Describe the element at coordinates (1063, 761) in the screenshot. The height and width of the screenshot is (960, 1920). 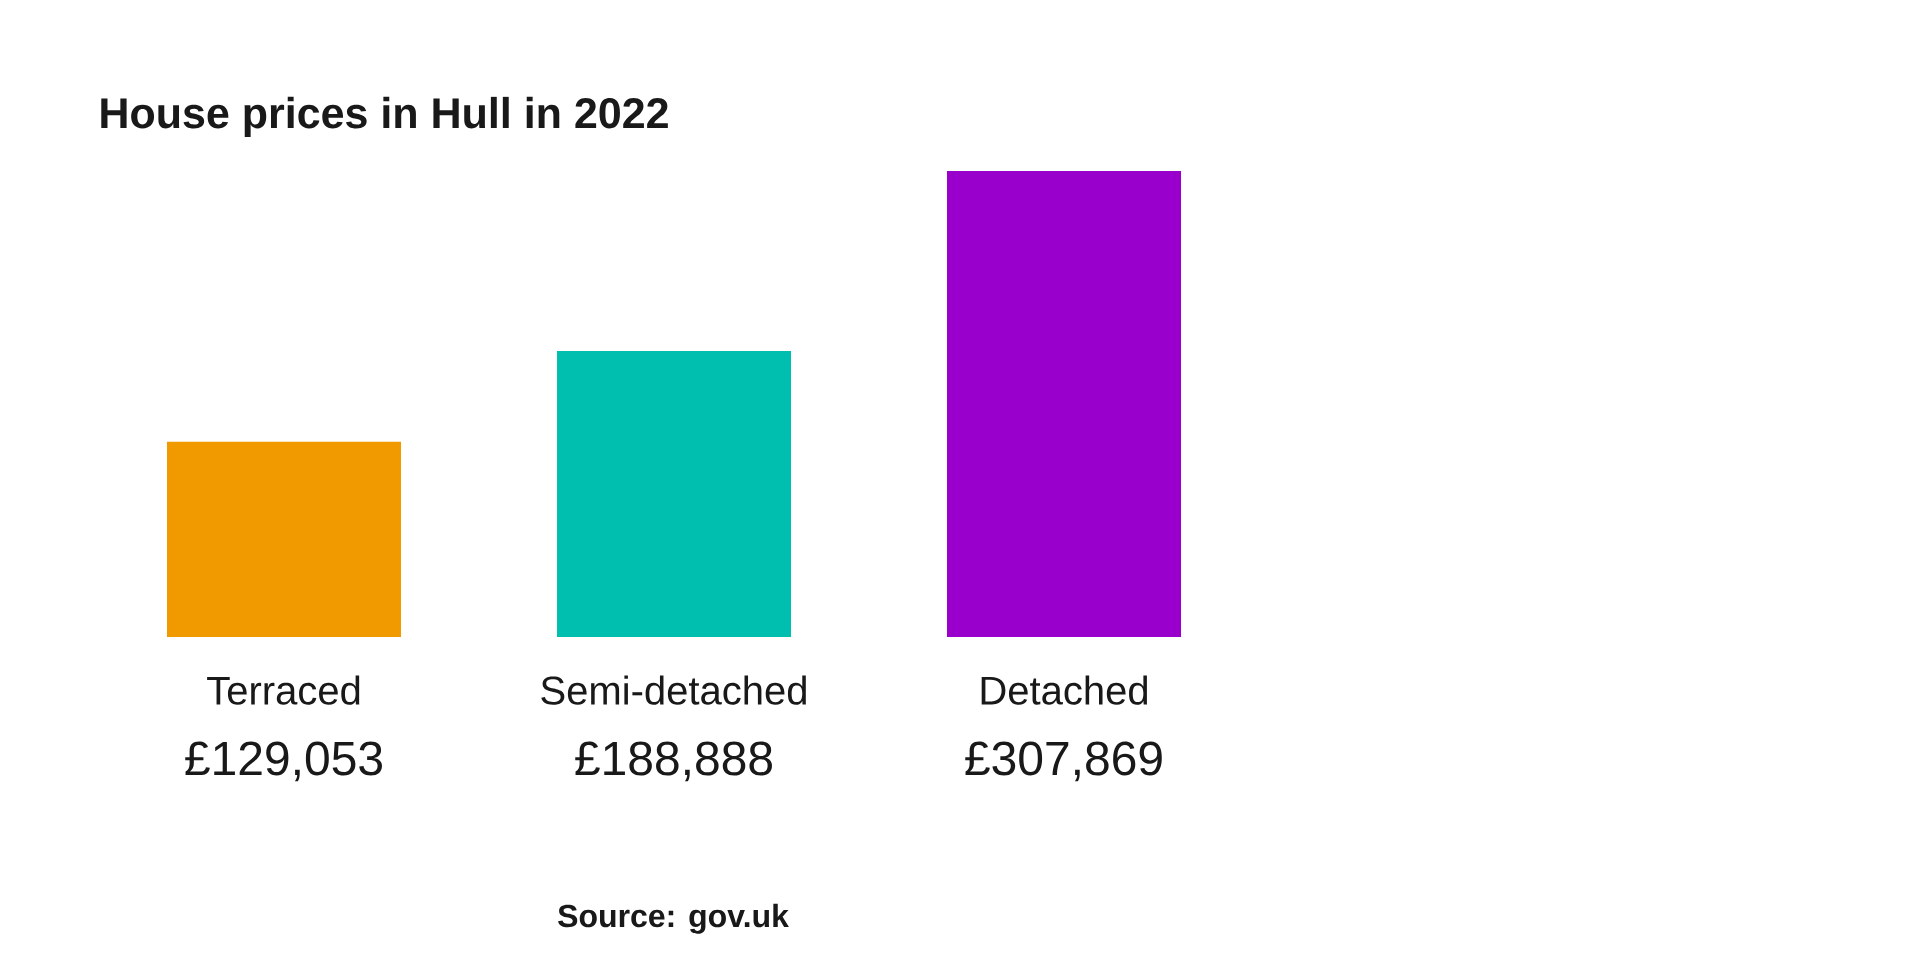
I see `data-label: £307,869` at that location.